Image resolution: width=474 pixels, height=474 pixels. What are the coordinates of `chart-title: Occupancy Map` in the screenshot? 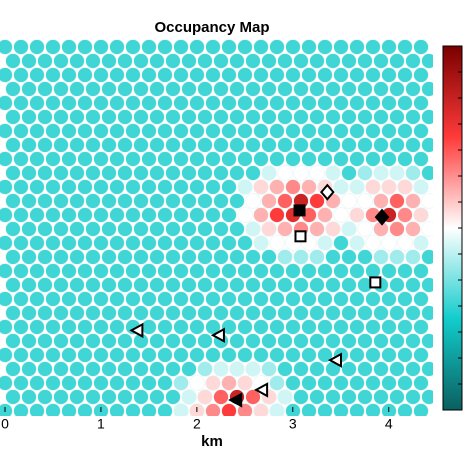 It's located at (211, 27).